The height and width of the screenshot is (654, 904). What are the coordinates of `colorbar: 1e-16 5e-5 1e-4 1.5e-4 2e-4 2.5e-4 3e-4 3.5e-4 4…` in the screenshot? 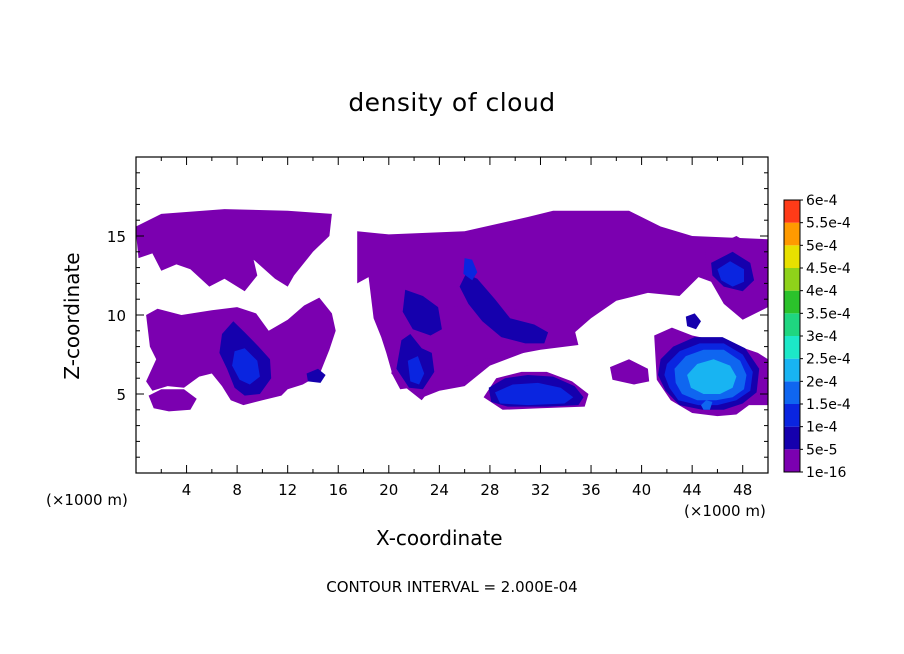 It's located at (817, 337).